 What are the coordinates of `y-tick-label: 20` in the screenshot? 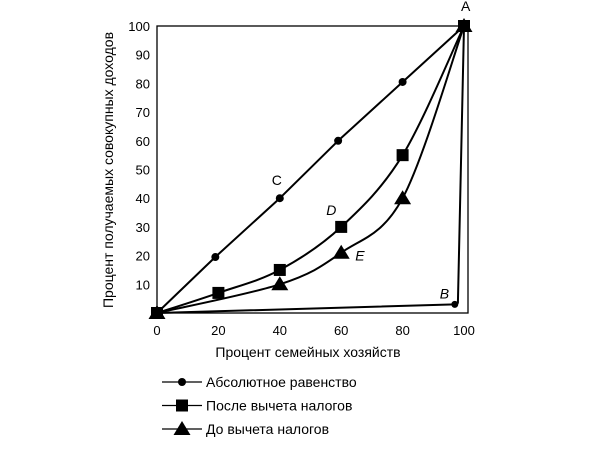 It's located at (143, 256).